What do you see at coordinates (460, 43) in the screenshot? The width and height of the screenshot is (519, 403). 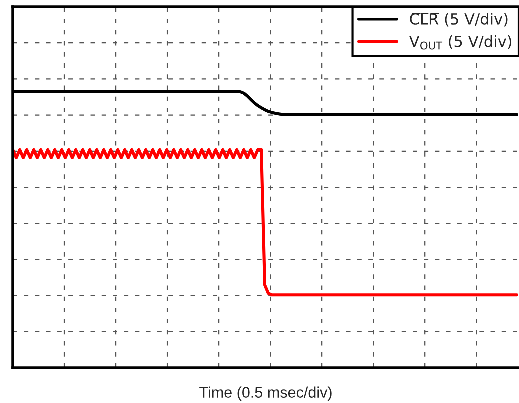 I see `legend-label: V$_{OUT}$ (5 V/div)` at bounding box center [460, 43].